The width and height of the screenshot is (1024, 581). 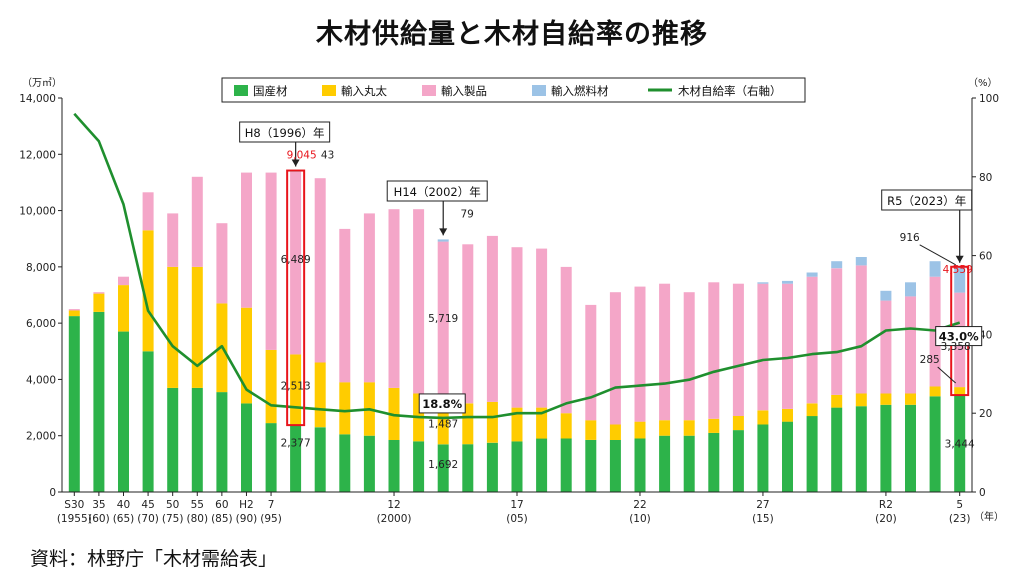 I want to click on data-label: 9,045, so click(x=302, y=156).